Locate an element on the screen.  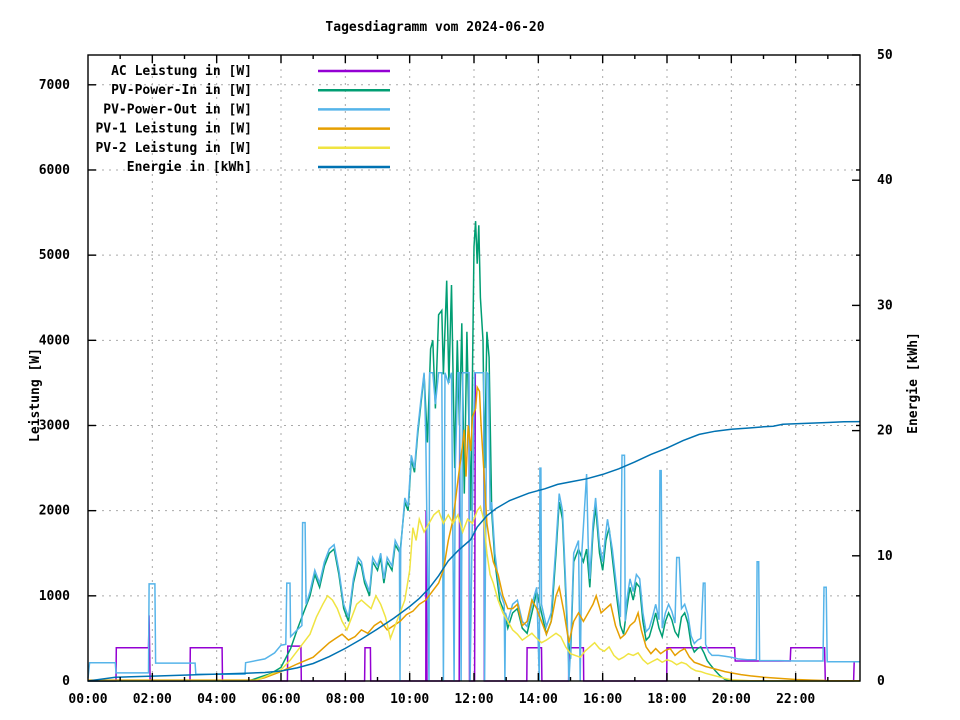
y-left-tick-label: 6000 is located at coordinates (54, 170).